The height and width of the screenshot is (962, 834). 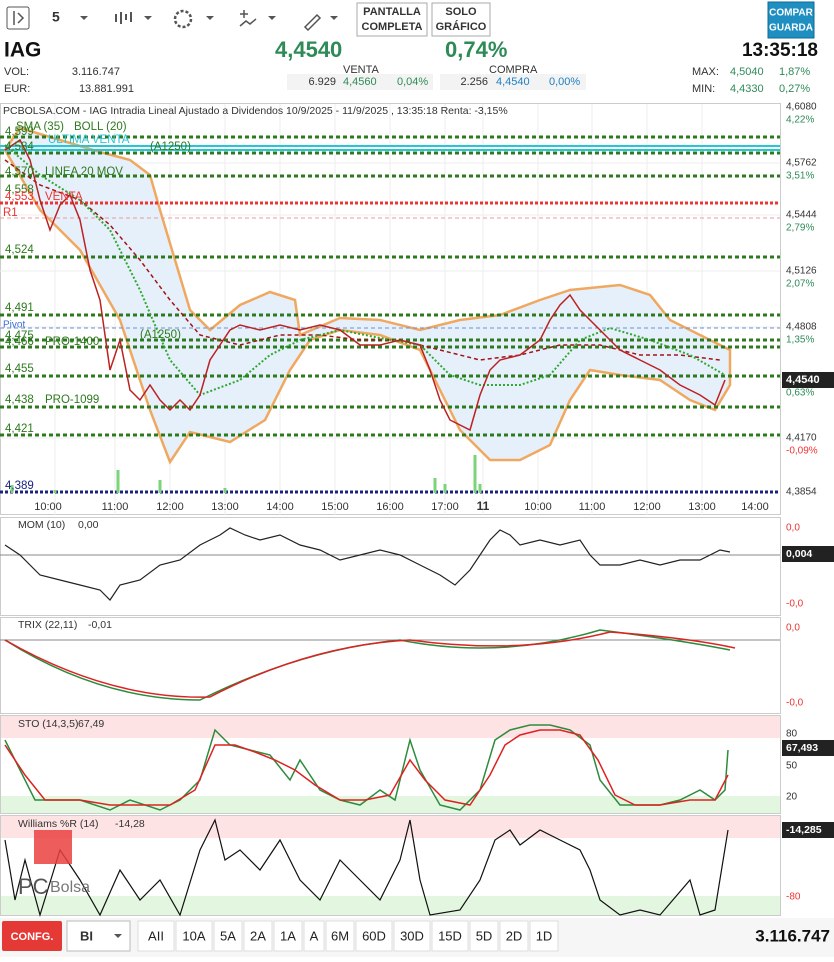 What do you see at coordinates (64, 197) in the screenshot?
I see `level-label: VENTA` at bounding box center [64, 197].